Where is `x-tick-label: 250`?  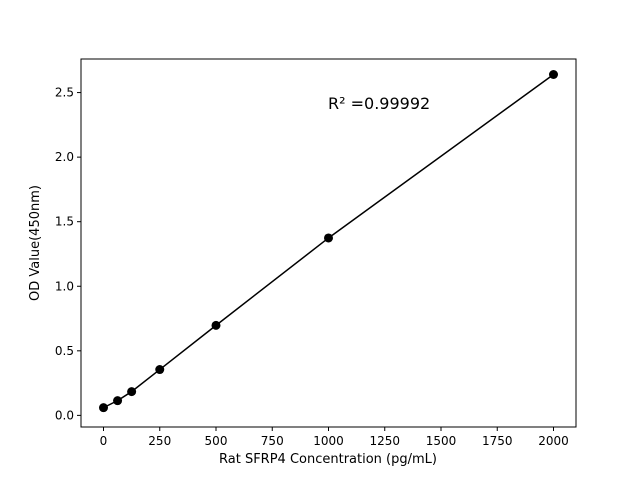 x-tick-label: 250 is located at coordinates (159, 441).